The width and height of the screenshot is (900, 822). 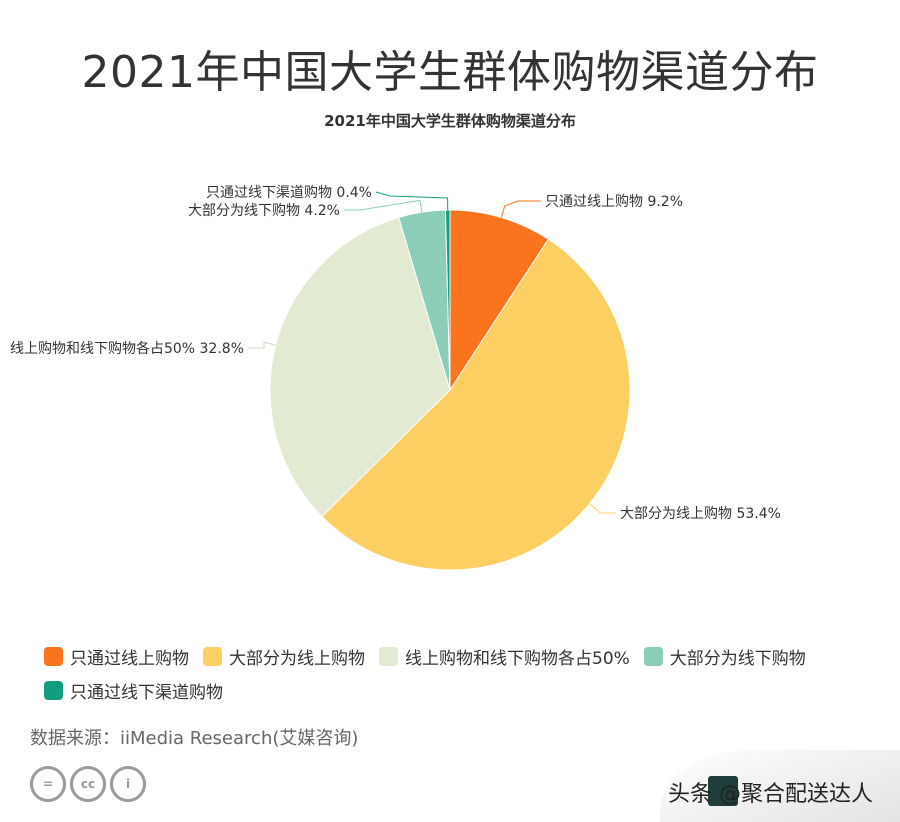 I want to click on legend-item: 大部分为线下购物, so click(x=724, y=656).